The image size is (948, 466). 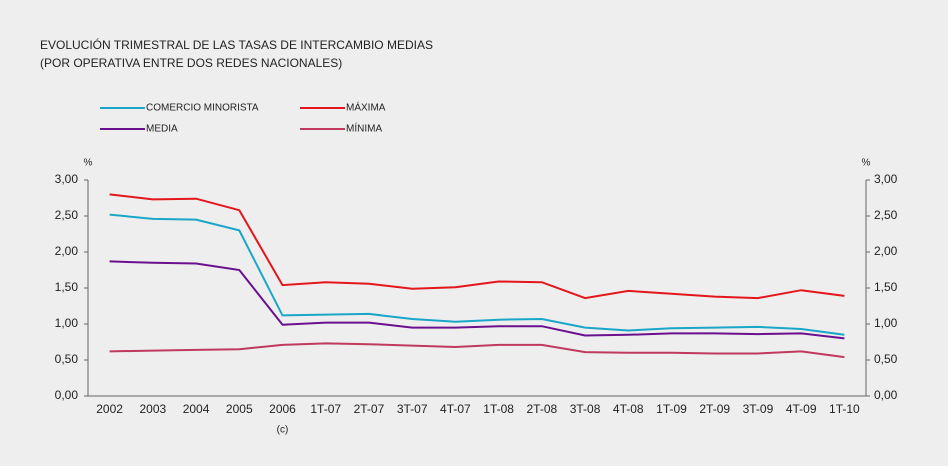 I want to click on annotation: (c), so click(x=283, y=430).